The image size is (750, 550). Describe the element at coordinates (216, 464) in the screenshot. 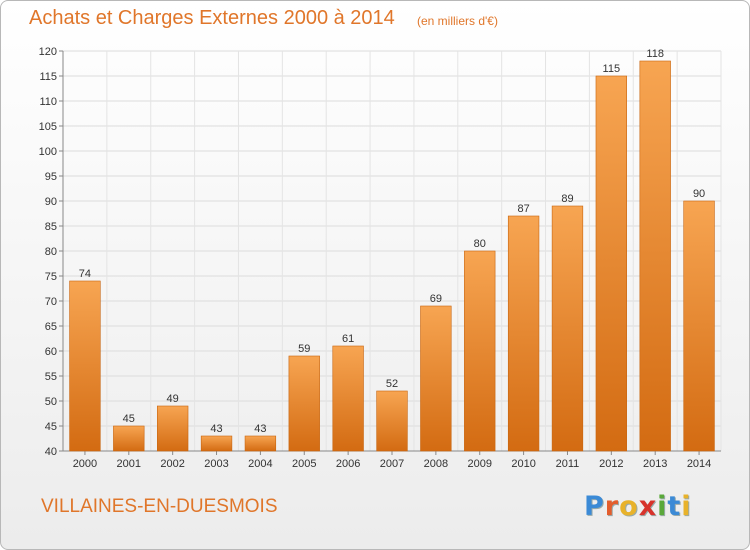

I see `x-tick-label: 2003` at that location.